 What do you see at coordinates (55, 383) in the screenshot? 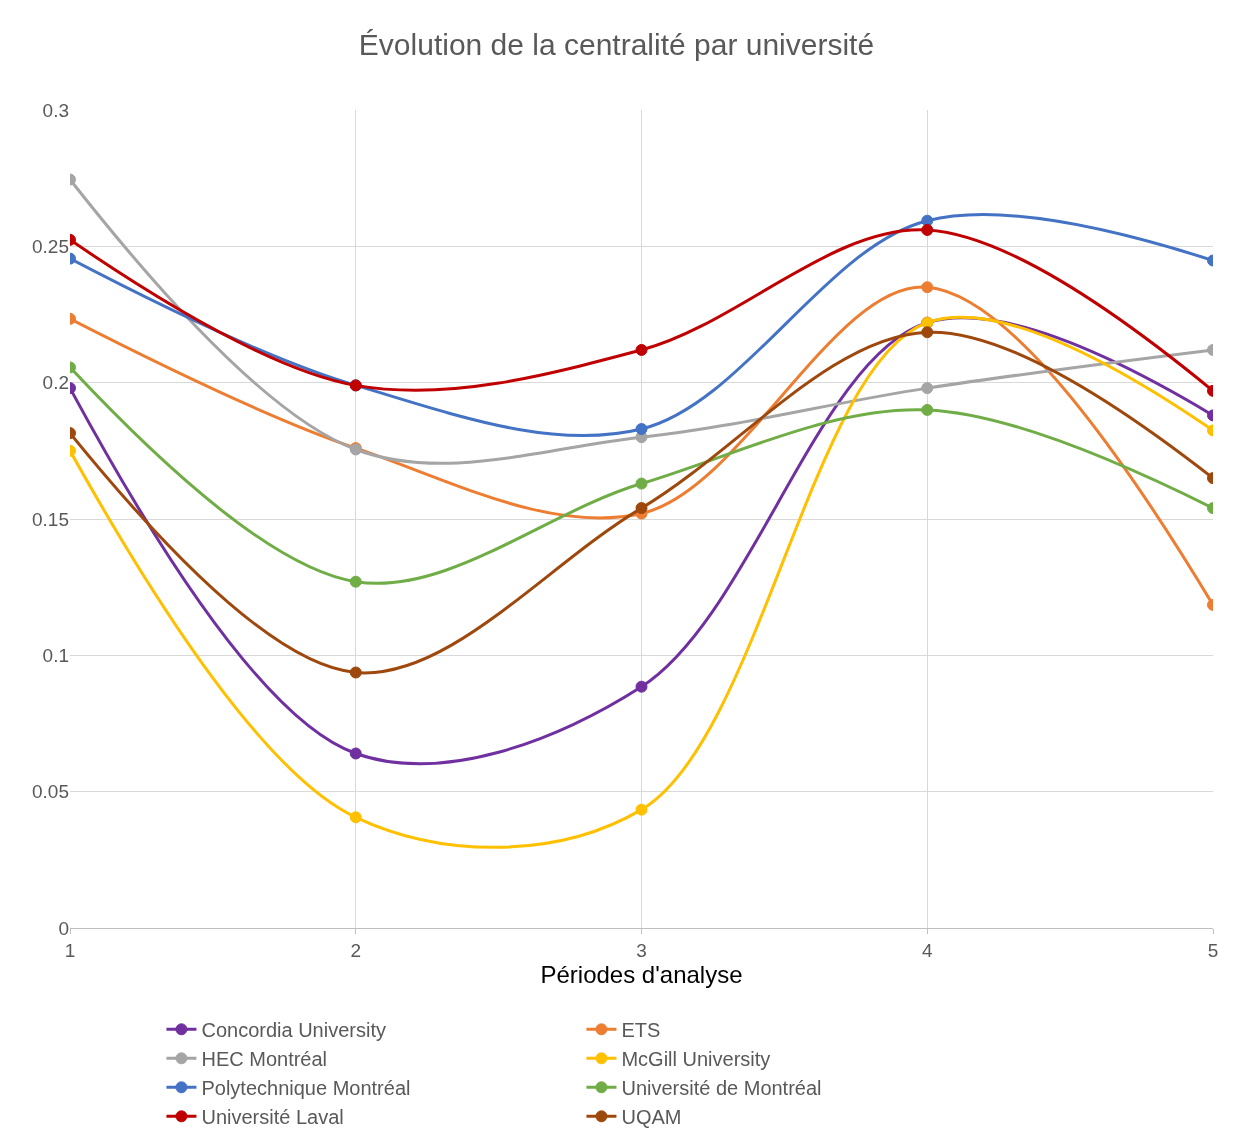
I see `y-tick-label: 0.2` at bounding box center [55, 383].